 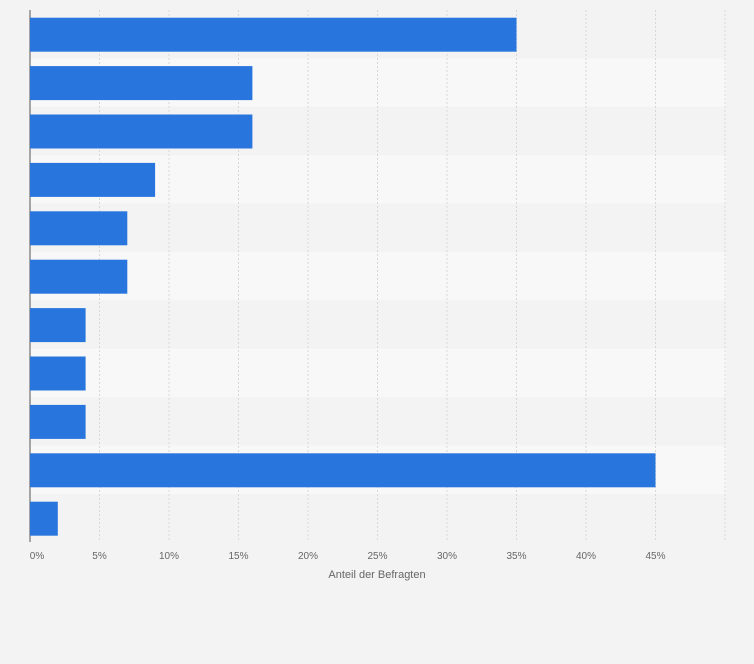 What do you see at coordinates (308, 556) in the screenshot?
I see `x-tick-label: 20%` at bounding box center [308, 556].